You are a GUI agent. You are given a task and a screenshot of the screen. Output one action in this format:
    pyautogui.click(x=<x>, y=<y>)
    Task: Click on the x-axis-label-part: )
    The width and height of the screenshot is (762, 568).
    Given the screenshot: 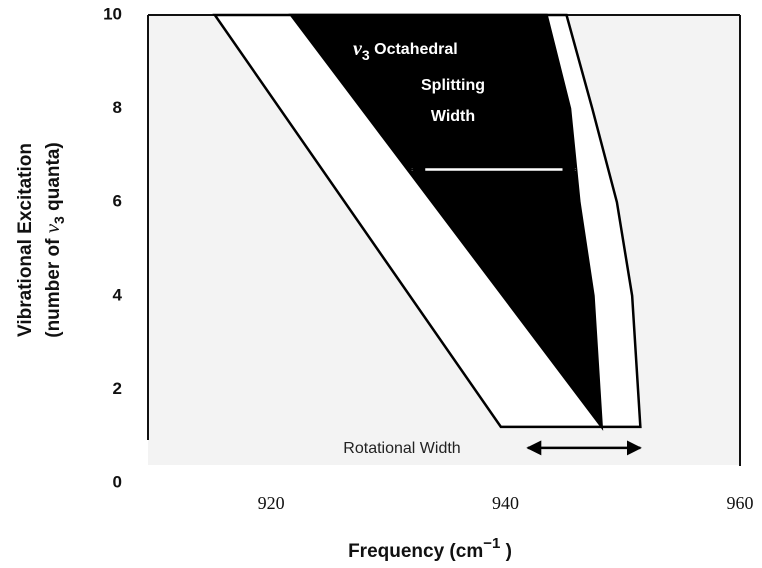 What is the action you would take?
    pyautogui.click(x=506, y=551)
    